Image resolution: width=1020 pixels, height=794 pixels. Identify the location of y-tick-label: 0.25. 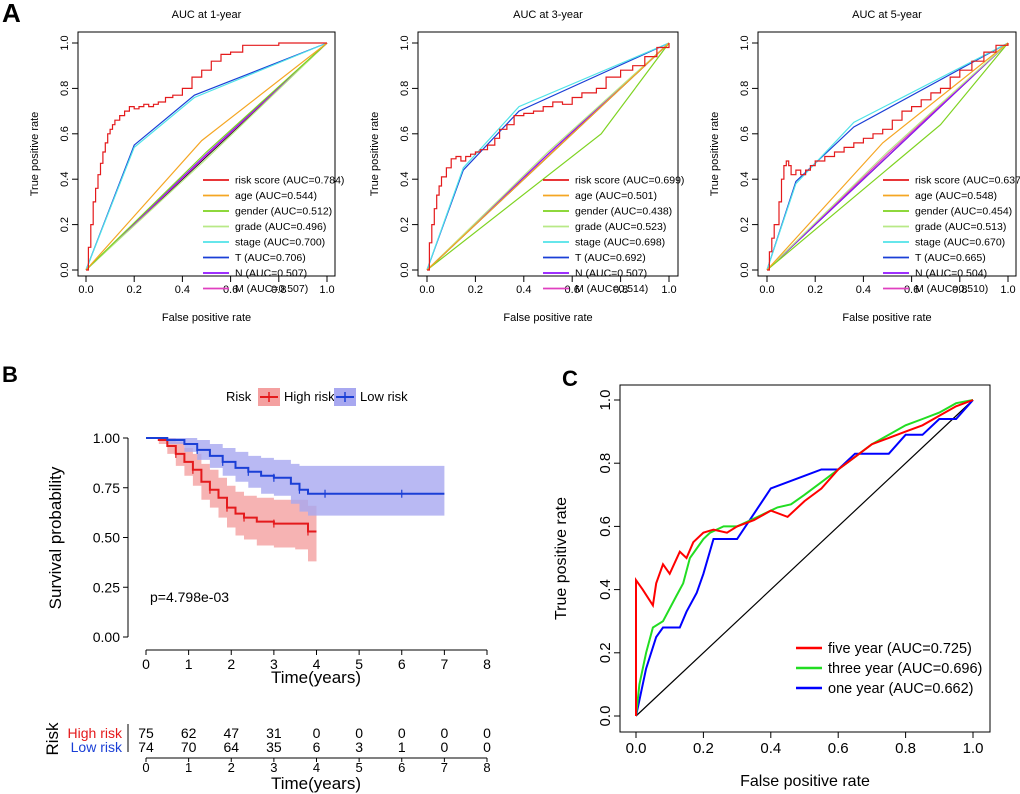
(106, 587).